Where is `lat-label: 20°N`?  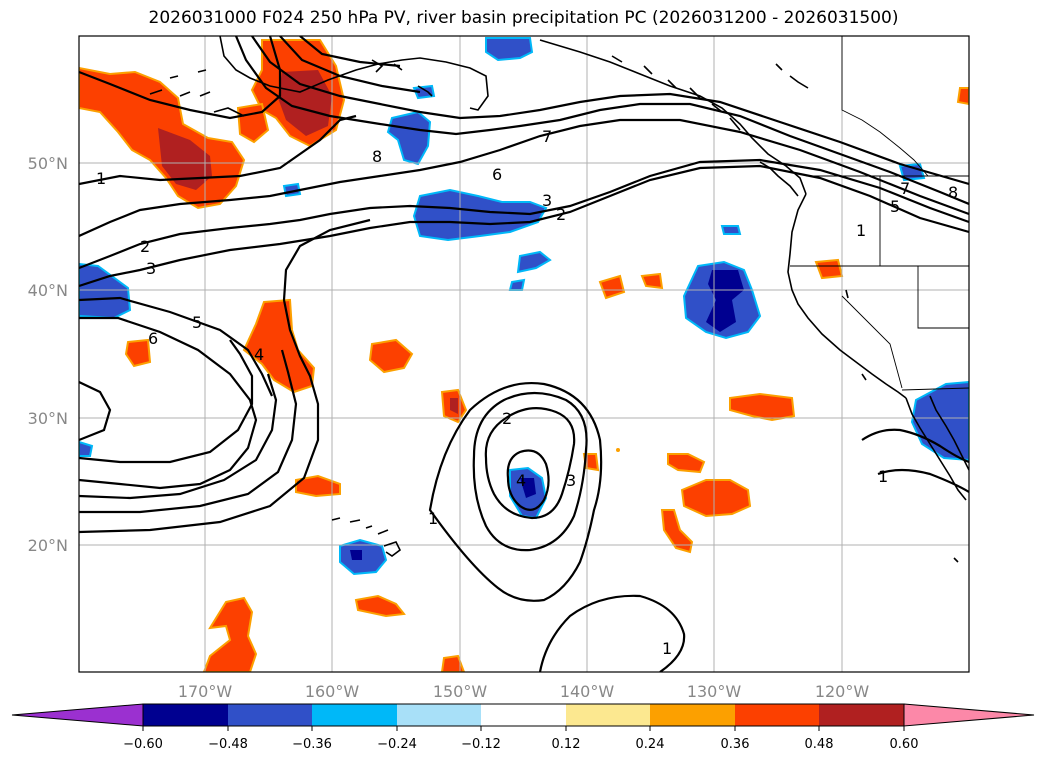
lat-label: 20°N is located at coordinates (48, 545).